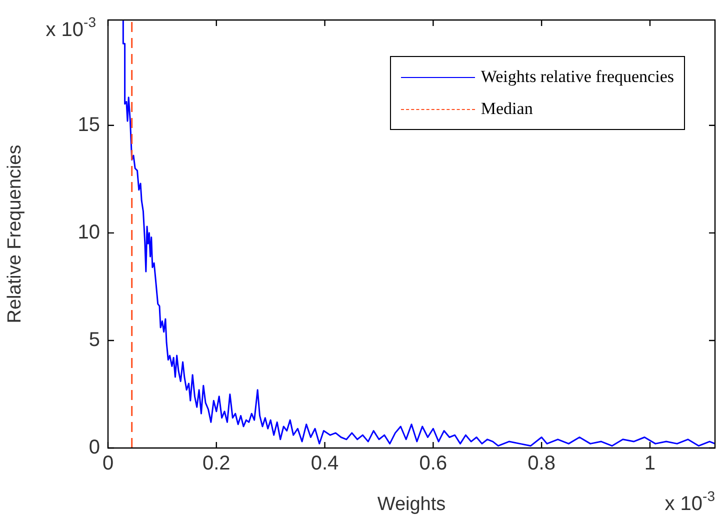  Describe the element at coordinates (89, 125) in the screenshot. I see `y-tick-label: 15` at that location.